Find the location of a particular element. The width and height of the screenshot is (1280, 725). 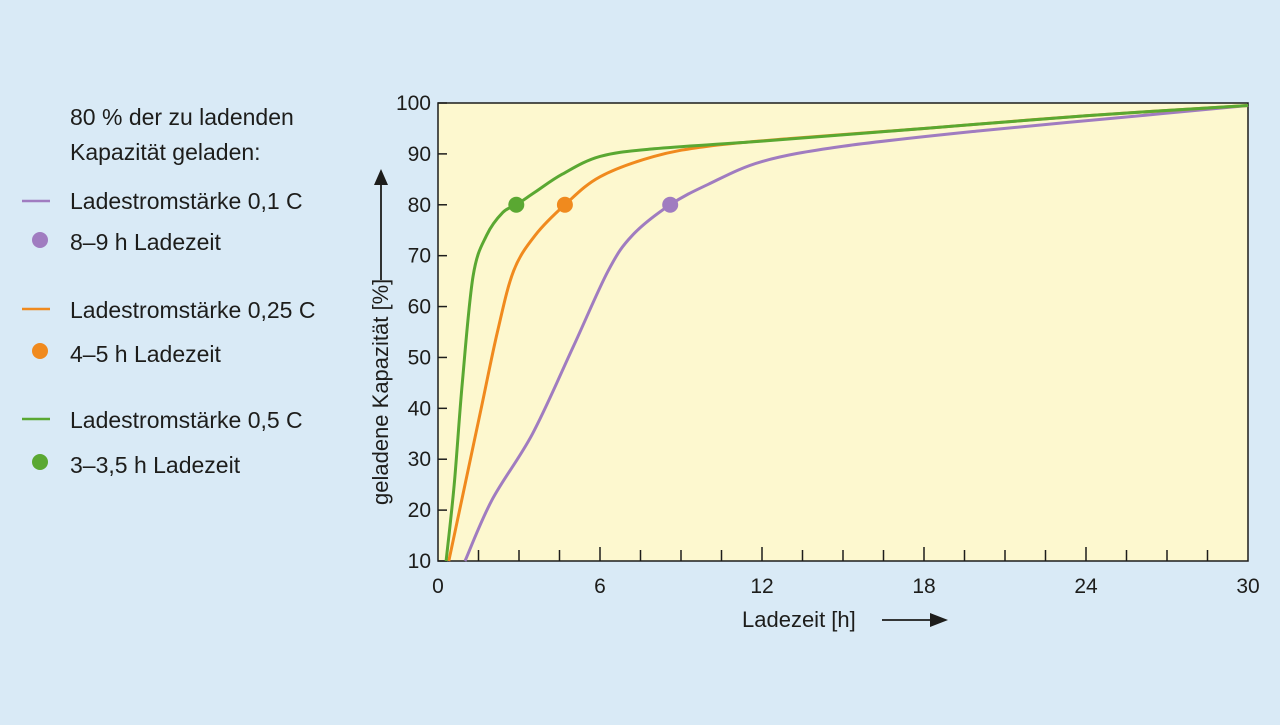

legend-marker-0-25c is located at coordinates (40, 351).